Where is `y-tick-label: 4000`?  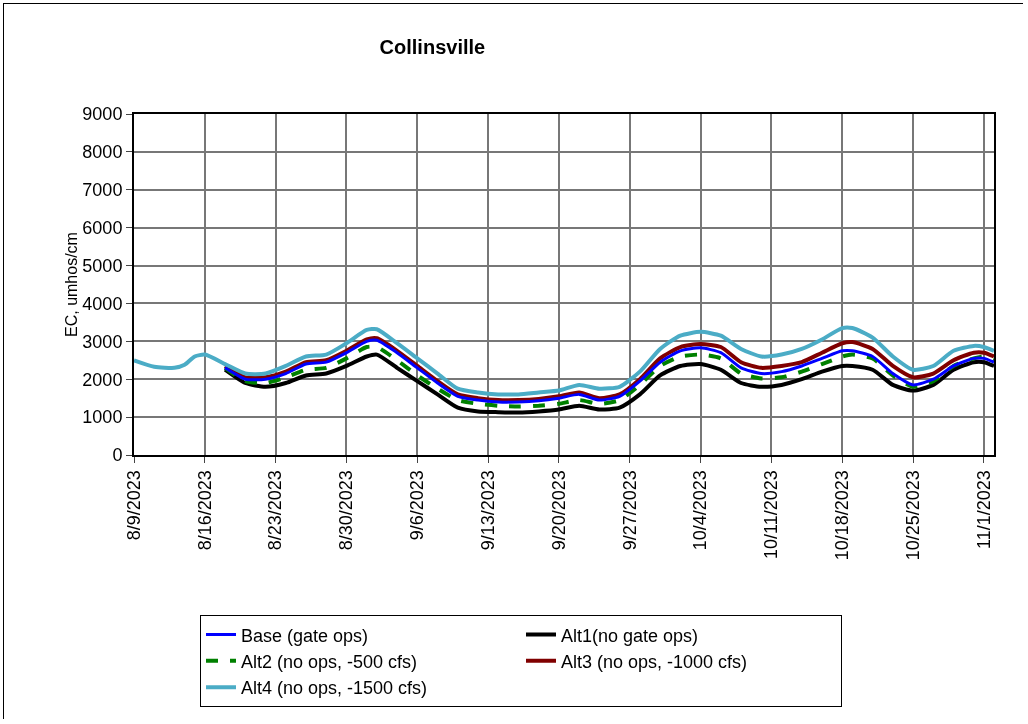
y-tick-label: 4000 is located at coordinates (102, 303).